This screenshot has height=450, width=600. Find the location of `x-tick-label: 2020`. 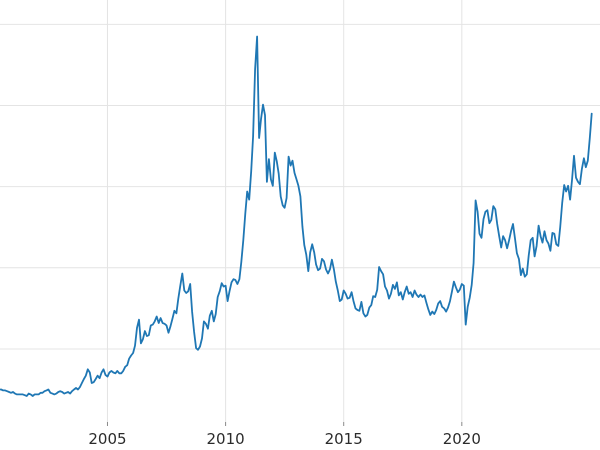

x-tick-label: 2020 is located at coordinates (462, 439).